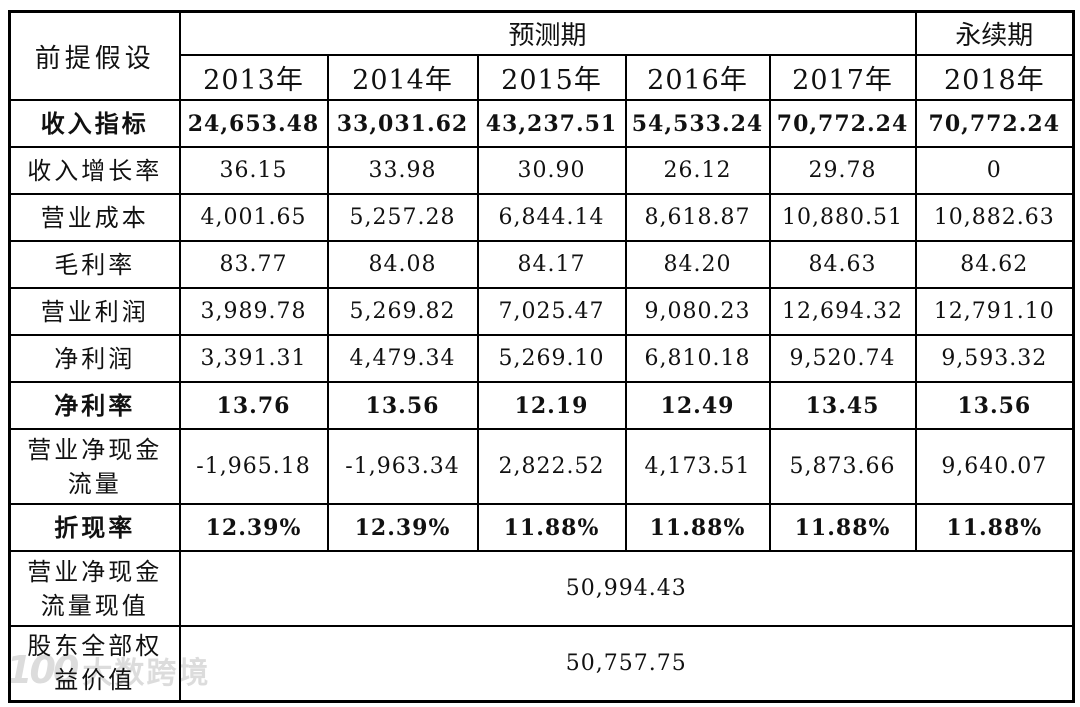  What do you see at coordinates (402, 264) in the screenshot?
I see `cell-value: 84.08` at bounding box center [402, 264].